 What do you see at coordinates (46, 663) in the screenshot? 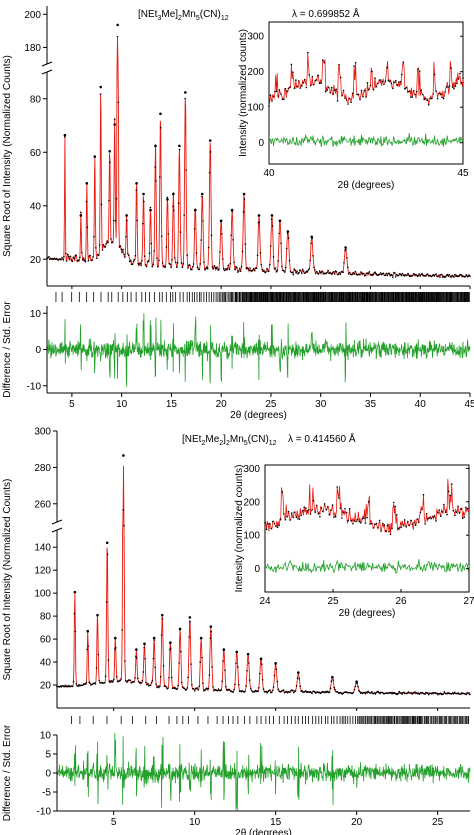
I see `bottom-y-tick-label: 40` at bounding box center [46, 663].